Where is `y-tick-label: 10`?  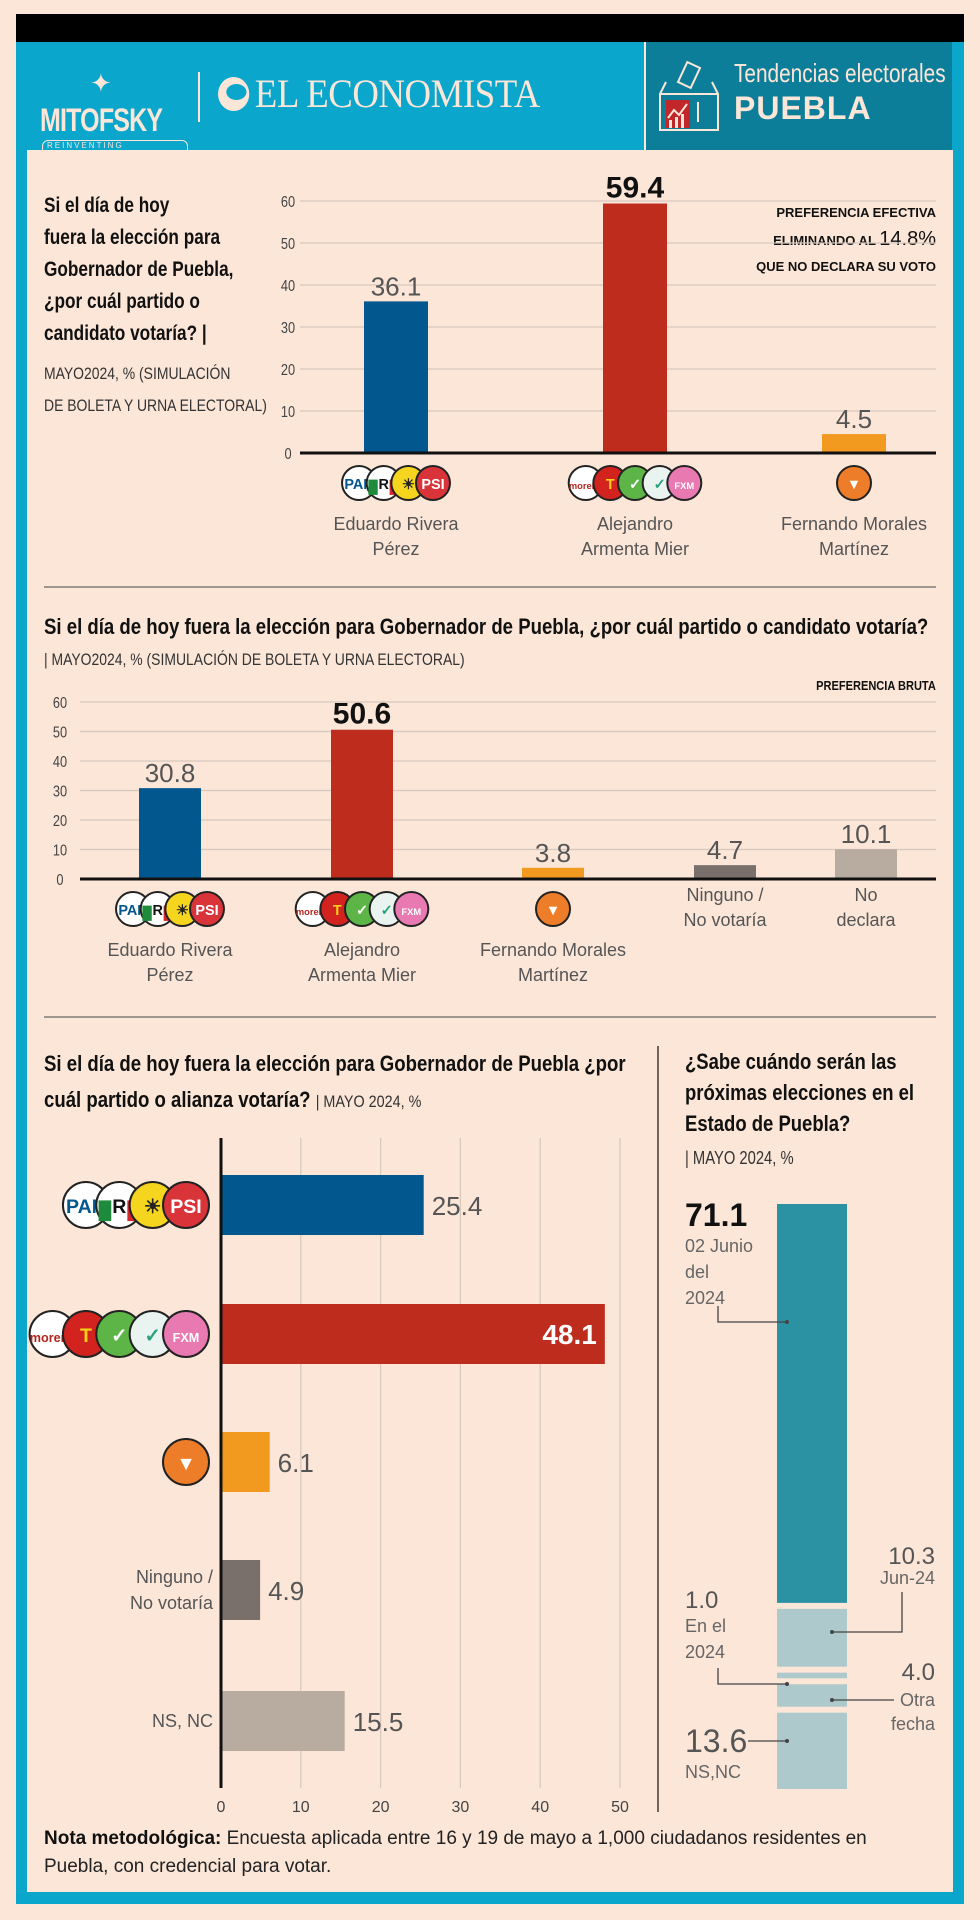
y-tick-label: 10 is located at coordinates (288, 413).